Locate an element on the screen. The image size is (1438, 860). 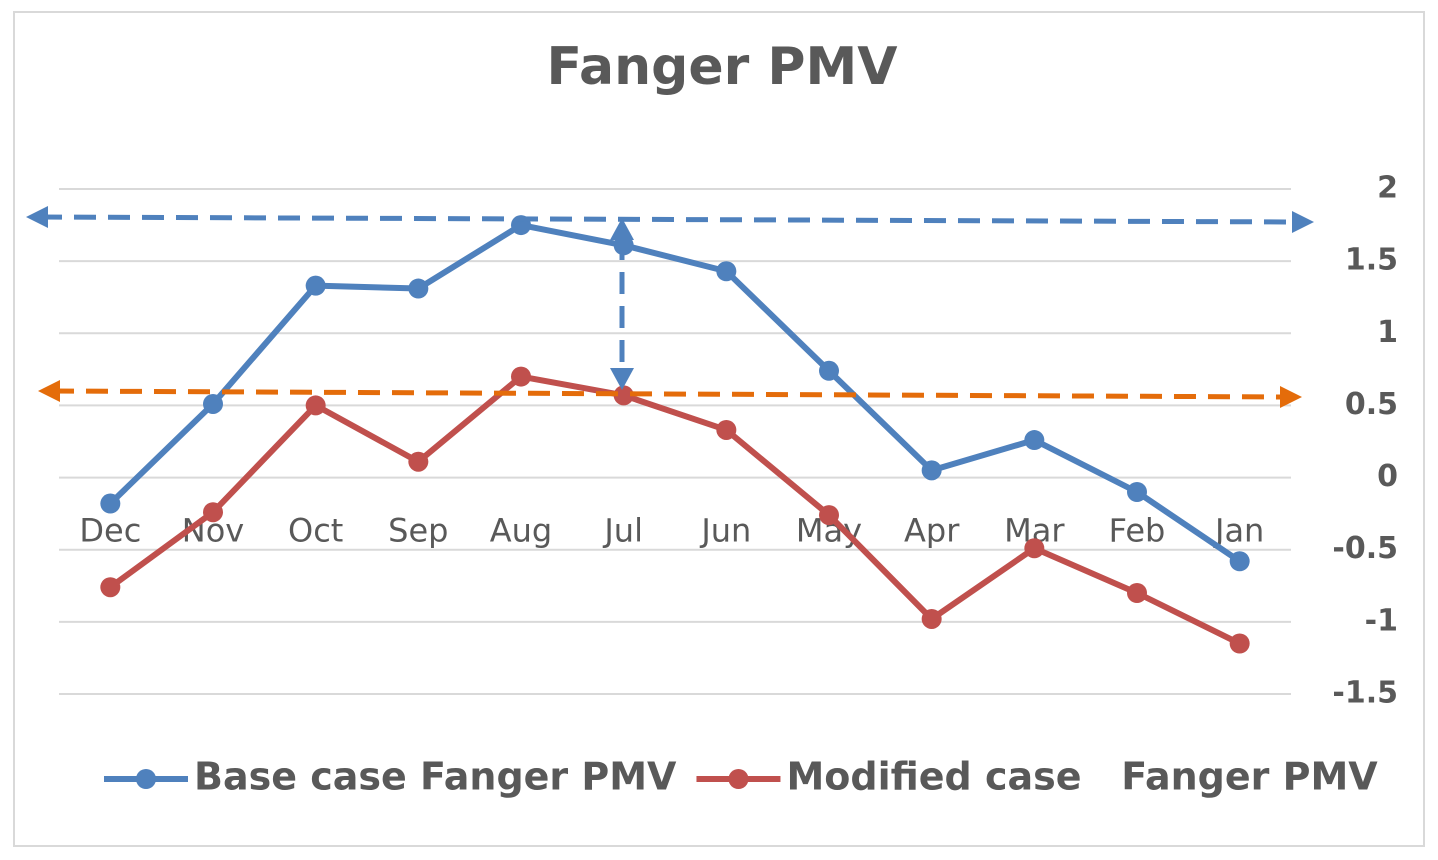
x-tick-label: Sep is located at coordinates (418, 531).